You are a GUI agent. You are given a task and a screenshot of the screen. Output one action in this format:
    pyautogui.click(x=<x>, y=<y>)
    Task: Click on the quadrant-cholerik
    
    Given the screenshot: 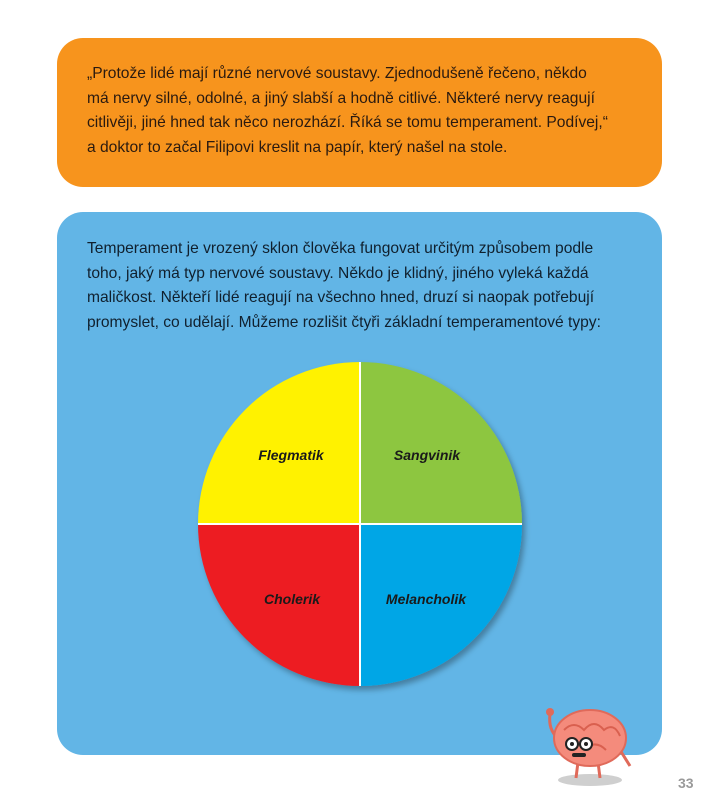 What is the action you would take?
    pyautogui.click(x=279, y=605)
    